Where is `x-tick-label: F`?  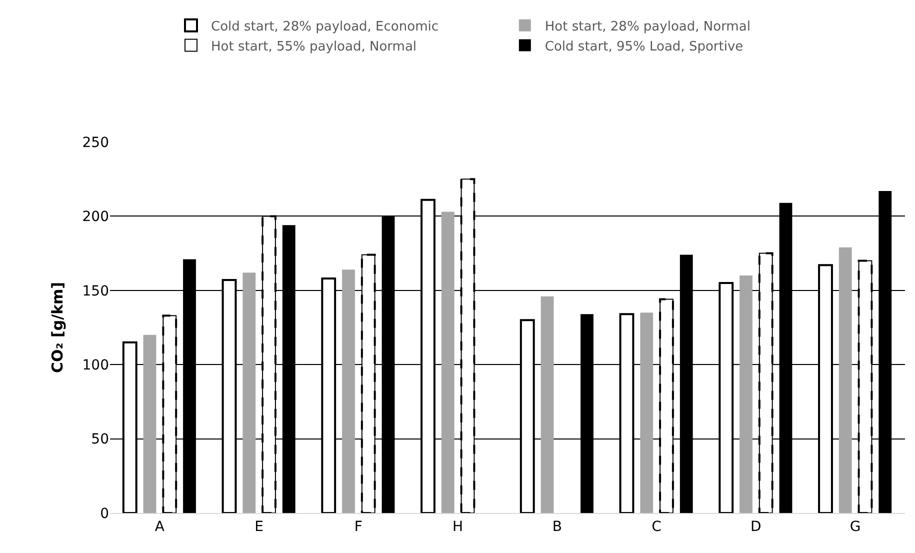 x-tick-label: F is located at coordinates (358, 526).